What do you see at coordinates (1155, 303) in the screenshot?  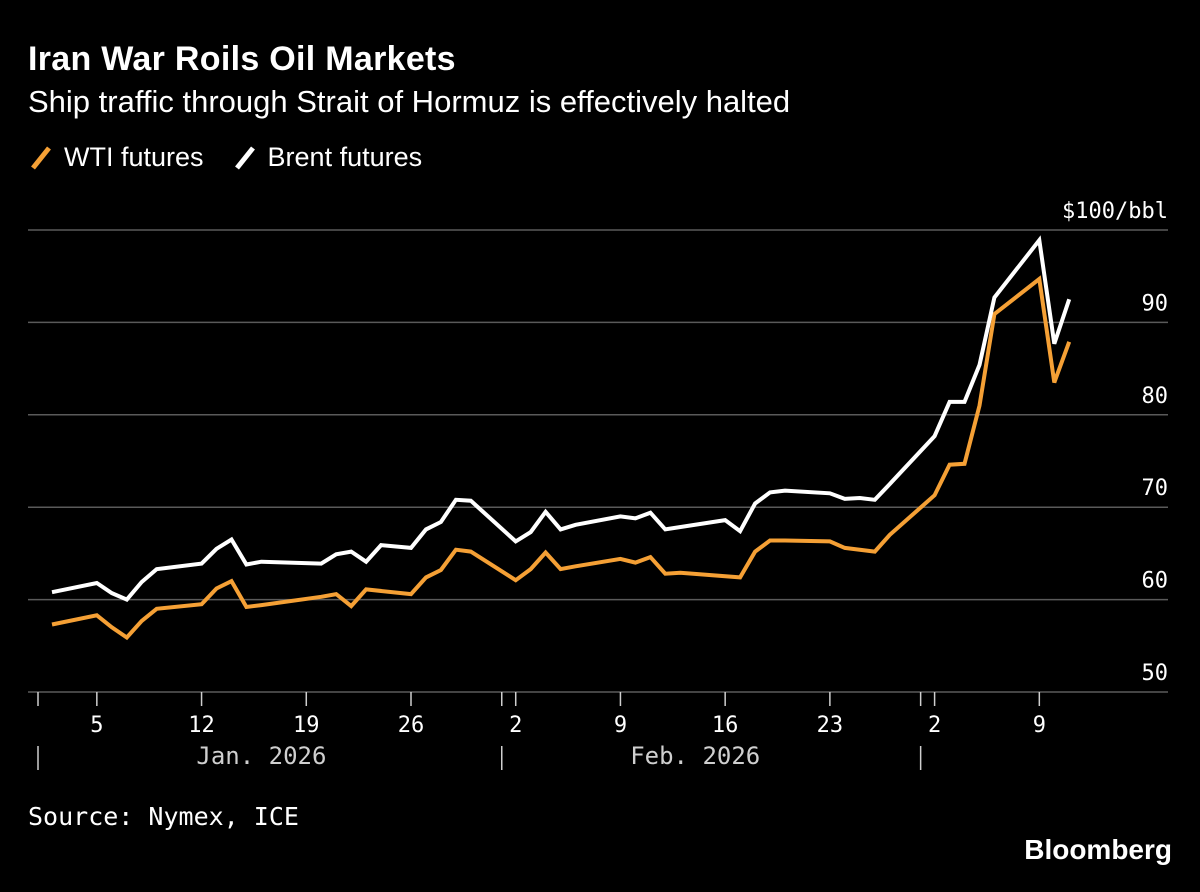 I see `y-tick-label-90: 90` at bounding box center [1155, 303].